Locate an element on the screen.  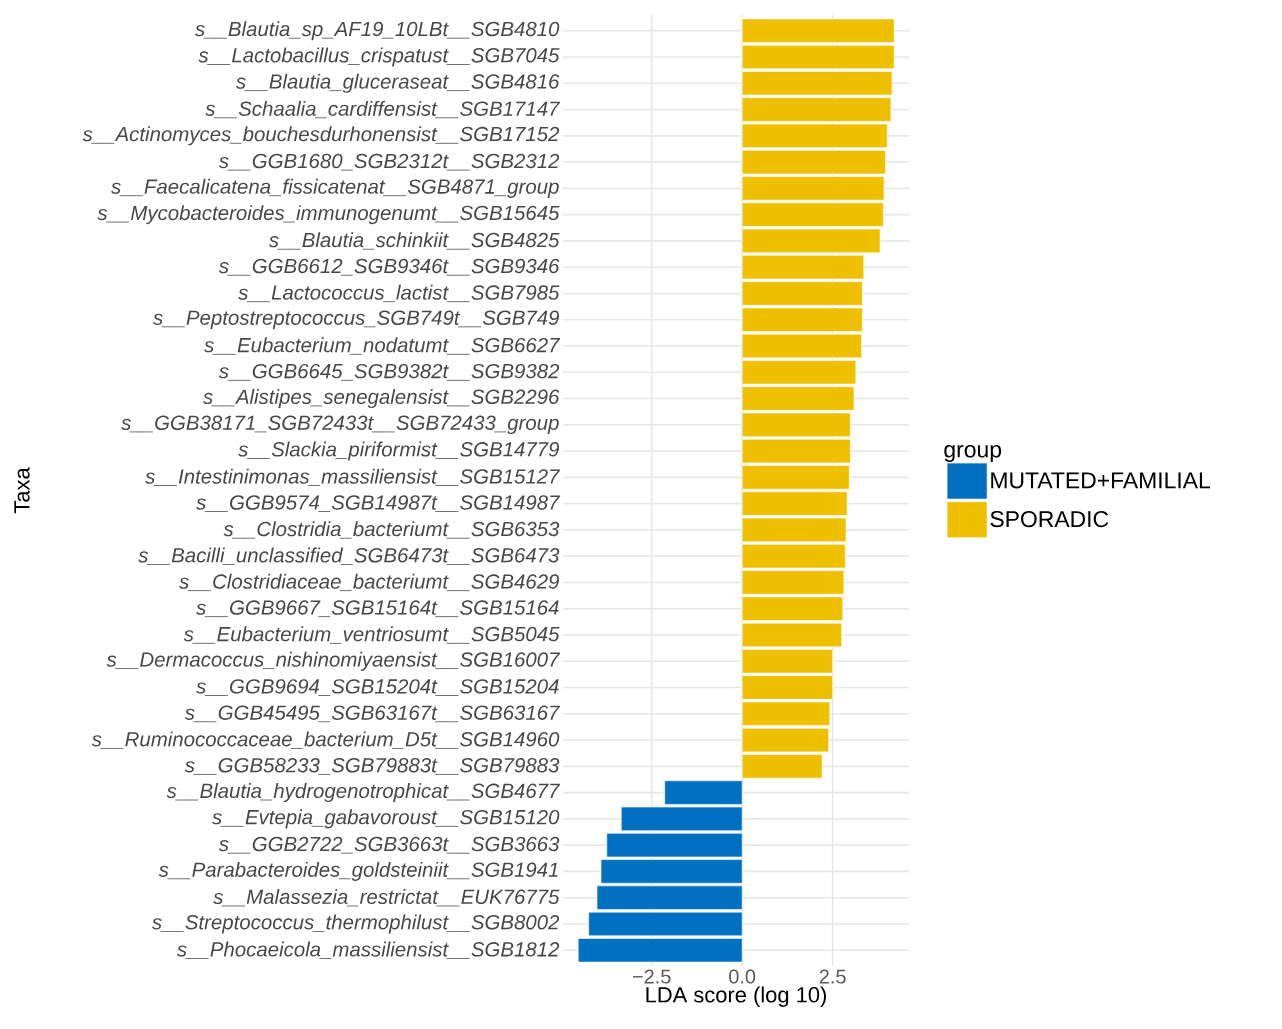
y-tick-label: s__Lactobacillus_crispatust__SGB7045 is located at coordinates (379, 57).